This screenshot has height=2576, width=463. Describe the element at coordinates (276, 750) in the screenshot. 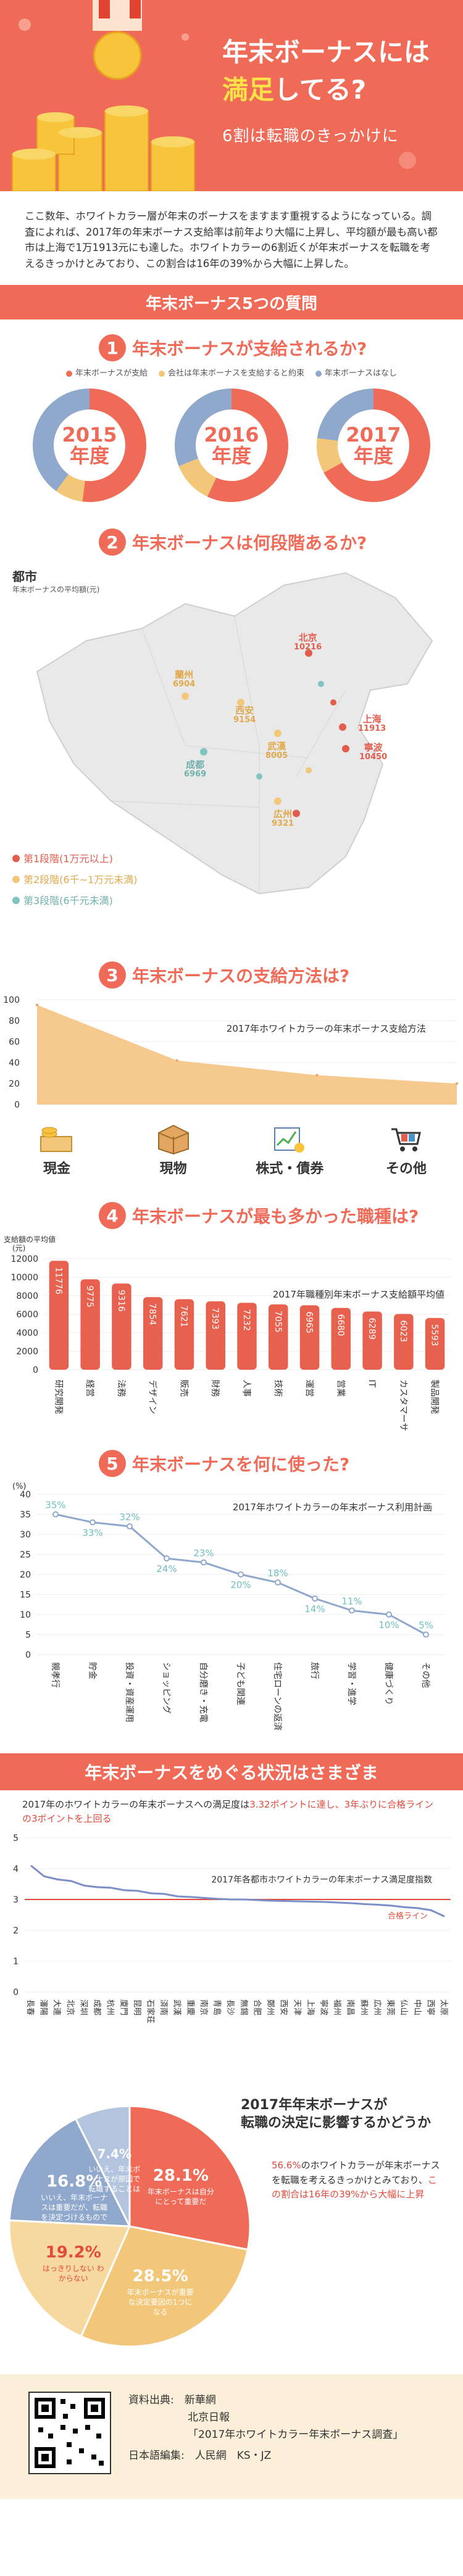

I see `city-label-wuhan: 武漢 8005` at that location.